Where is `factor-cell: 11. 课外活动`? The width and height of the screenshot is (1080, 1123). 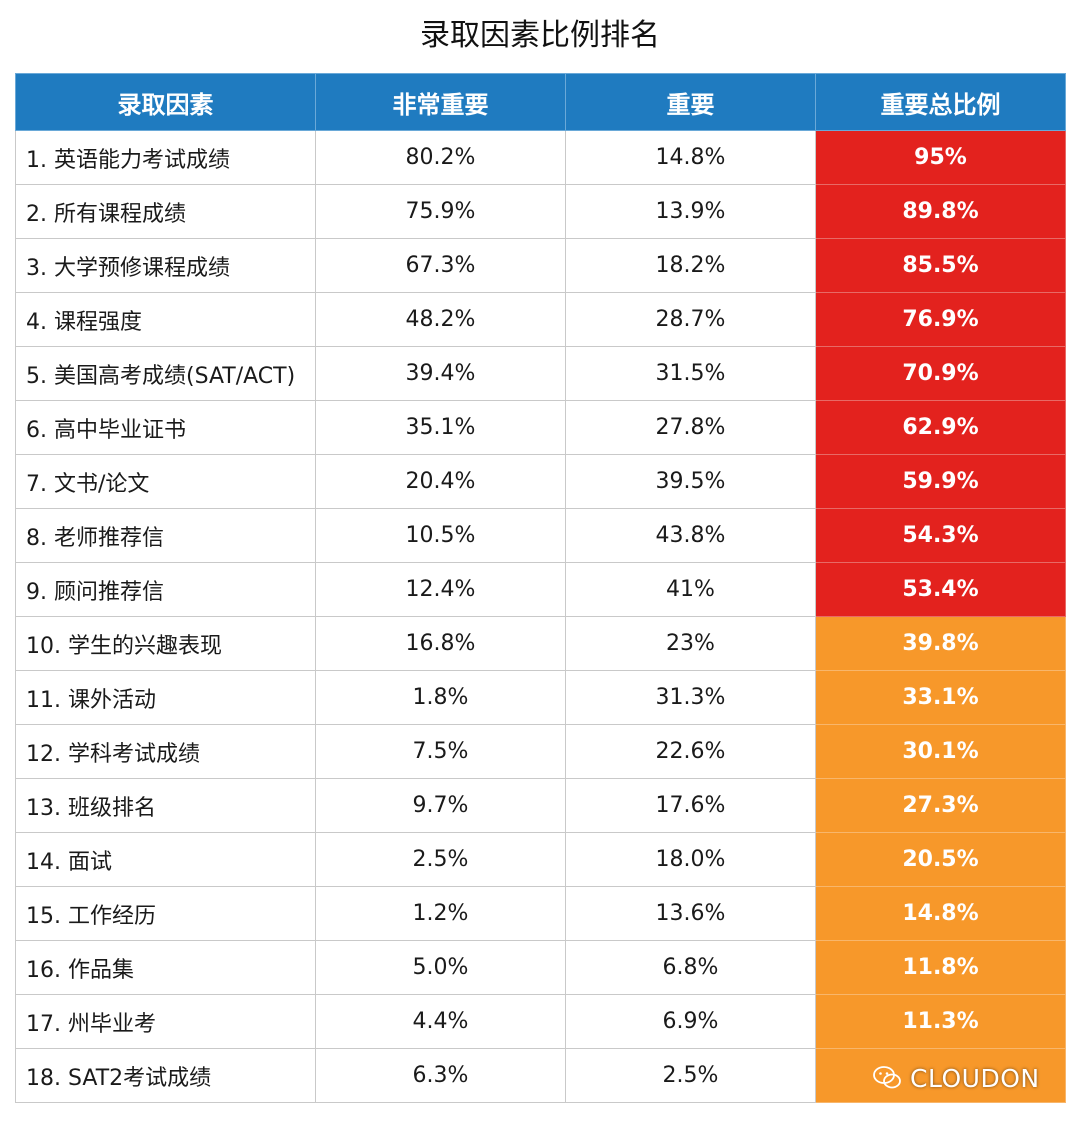
factor-cell: 11. 课外活动 is located at coordinates (165, 697).